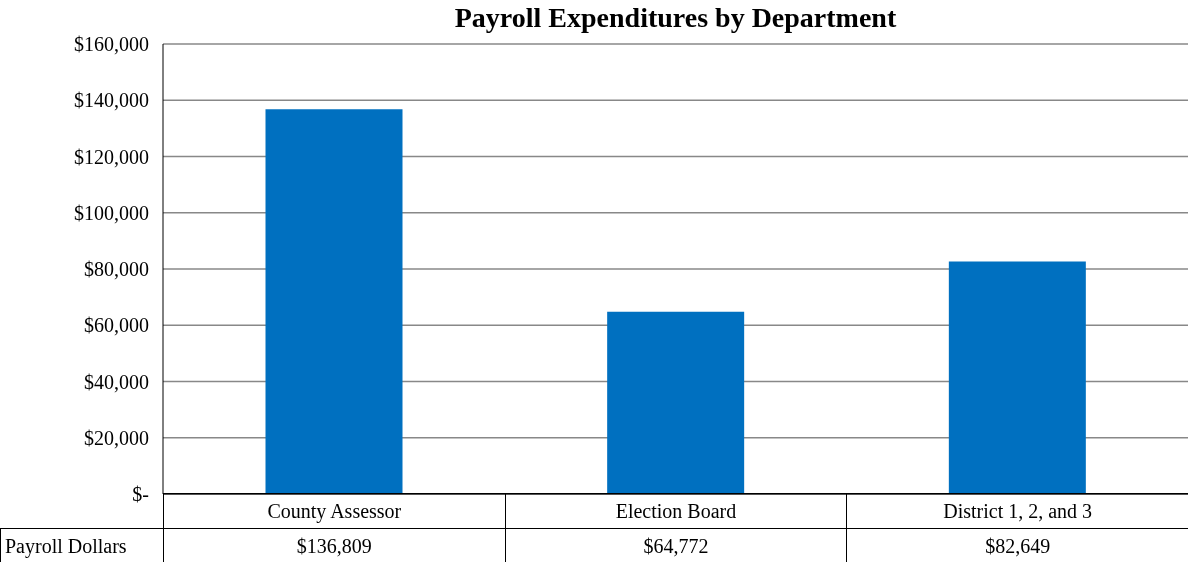 The width and height of the screenshot is (1188, 562). I want to click on y-tick-label: $20,000, so click(116, 437).